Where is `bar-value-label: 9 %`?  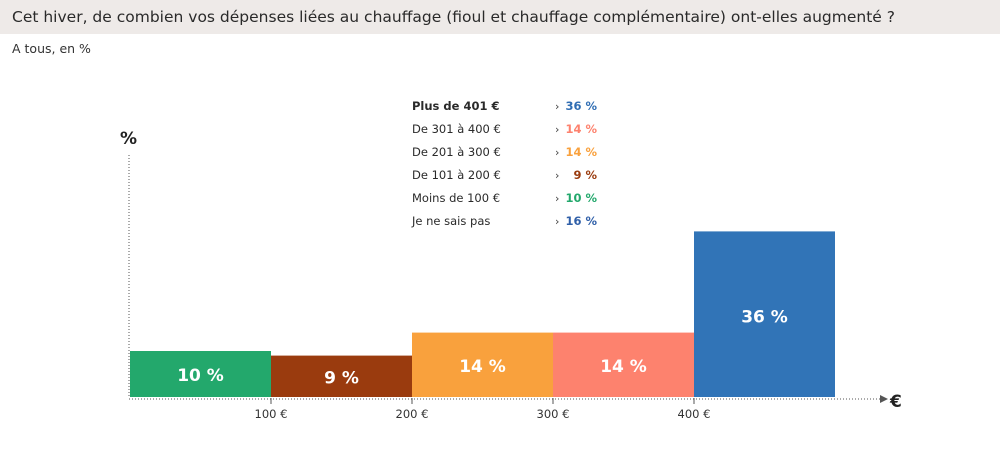 bar-value-label: 9 % is located at coordinates (341, 378).